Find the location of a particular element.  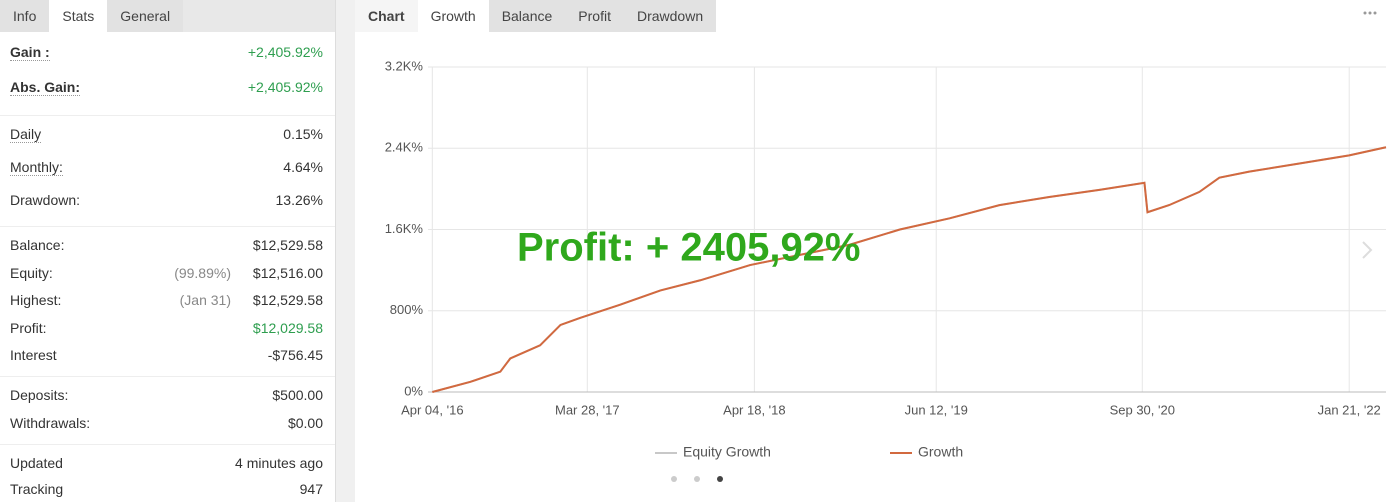

stat-label: Equity: is located at coordinates (31, 272).